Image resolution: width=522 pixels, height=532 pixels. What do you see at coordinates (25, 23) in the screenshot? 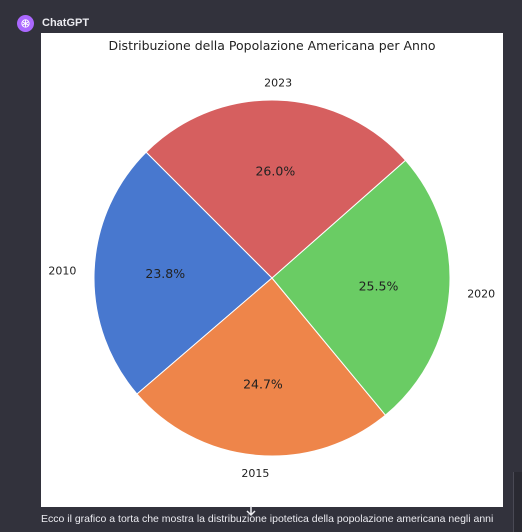
I see `openai-logo-icon` at bounding box center [25, 23].